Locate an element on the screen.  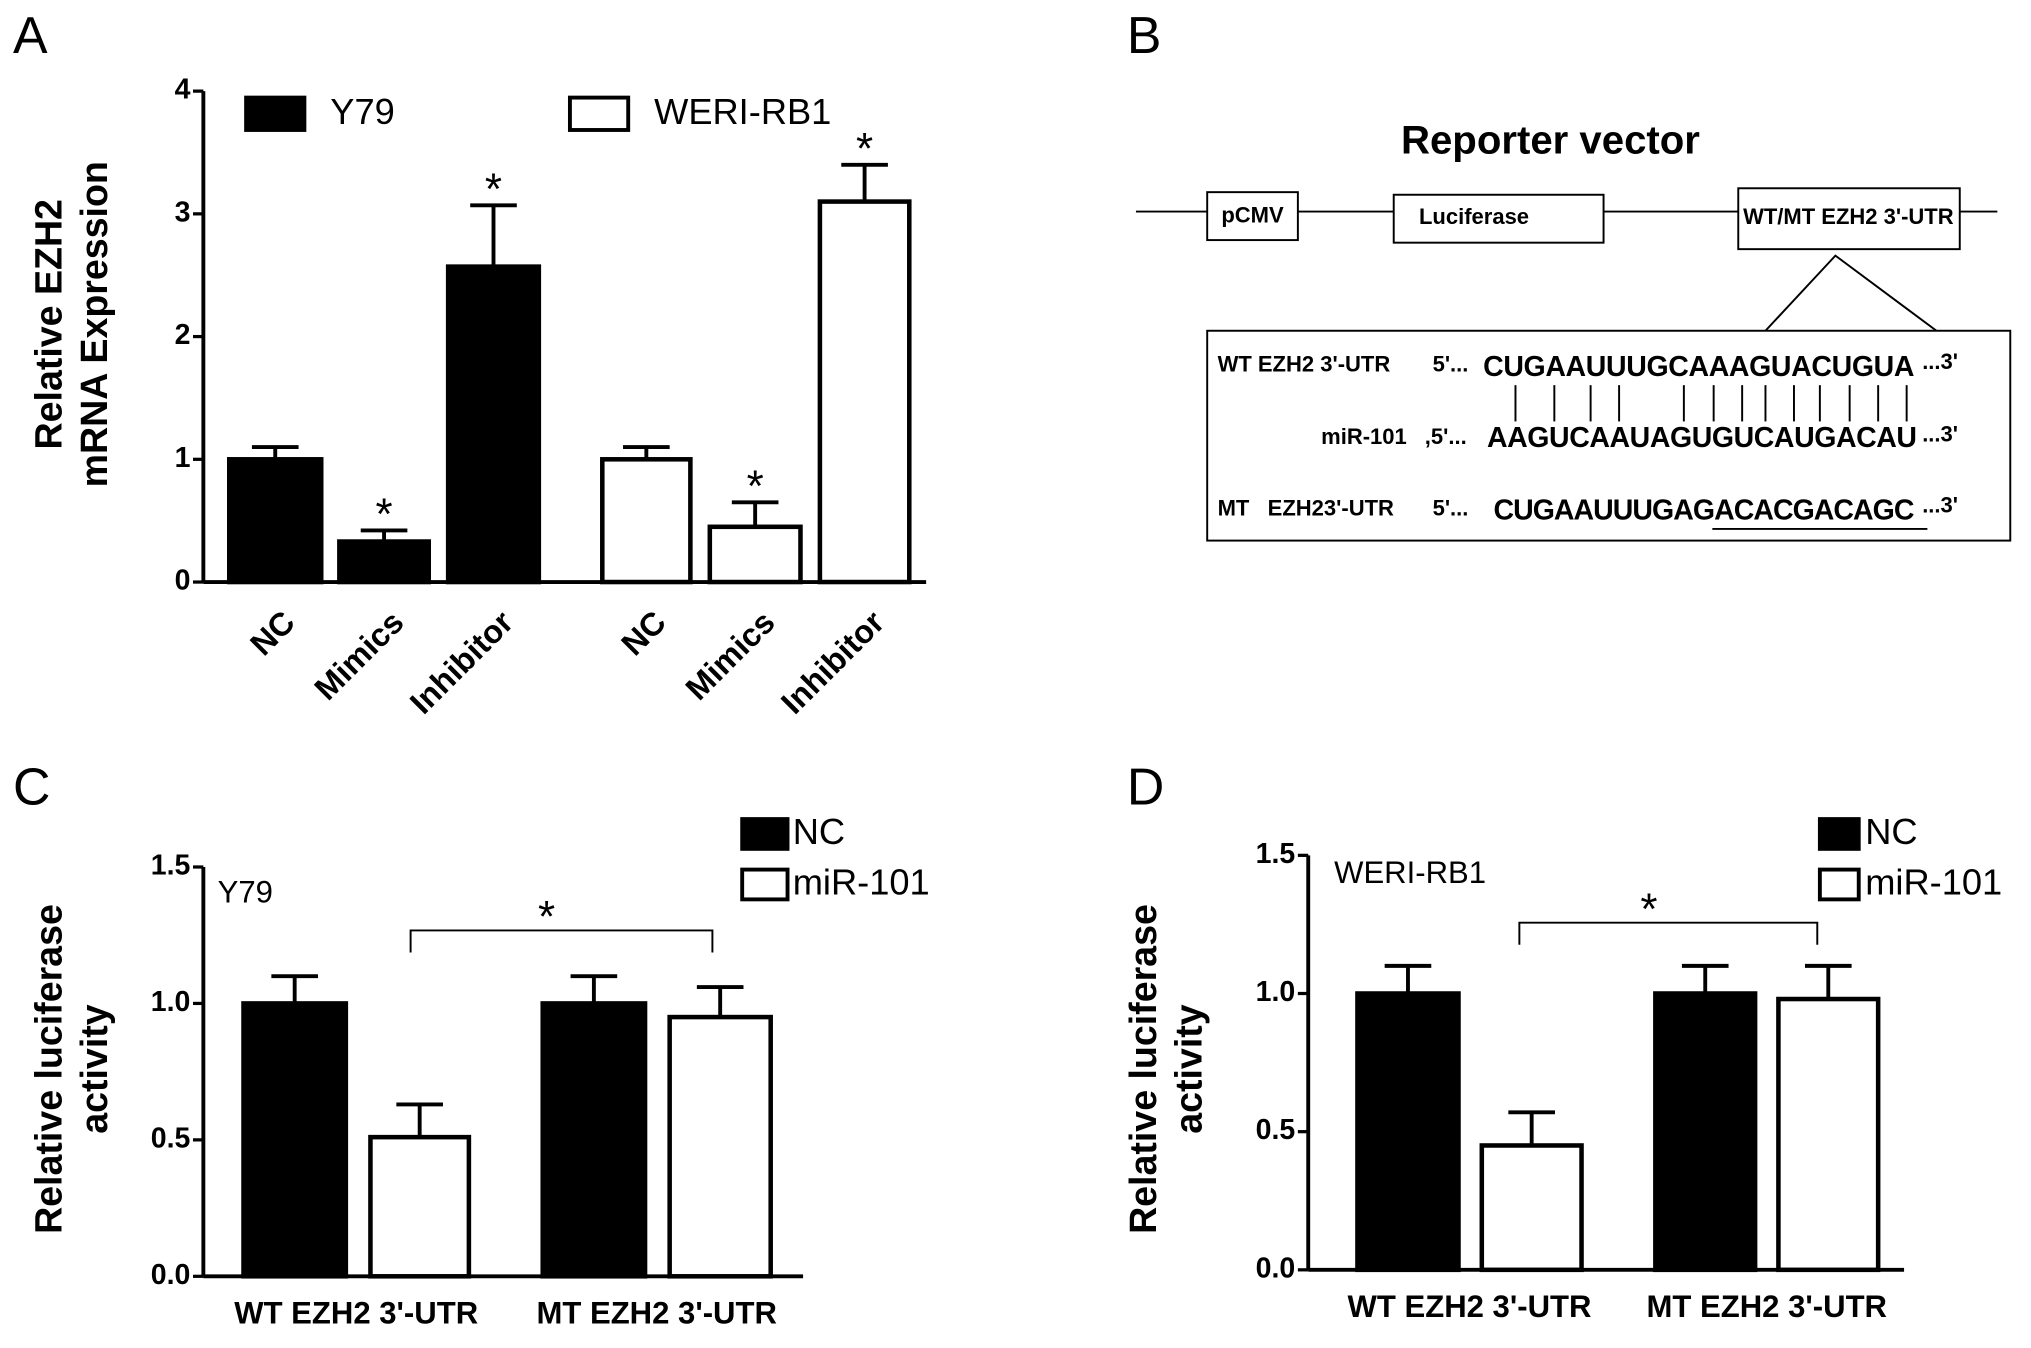
sequence: CUGAAUUUGAGACACGACAGC is located at coordinates (1703, 511).